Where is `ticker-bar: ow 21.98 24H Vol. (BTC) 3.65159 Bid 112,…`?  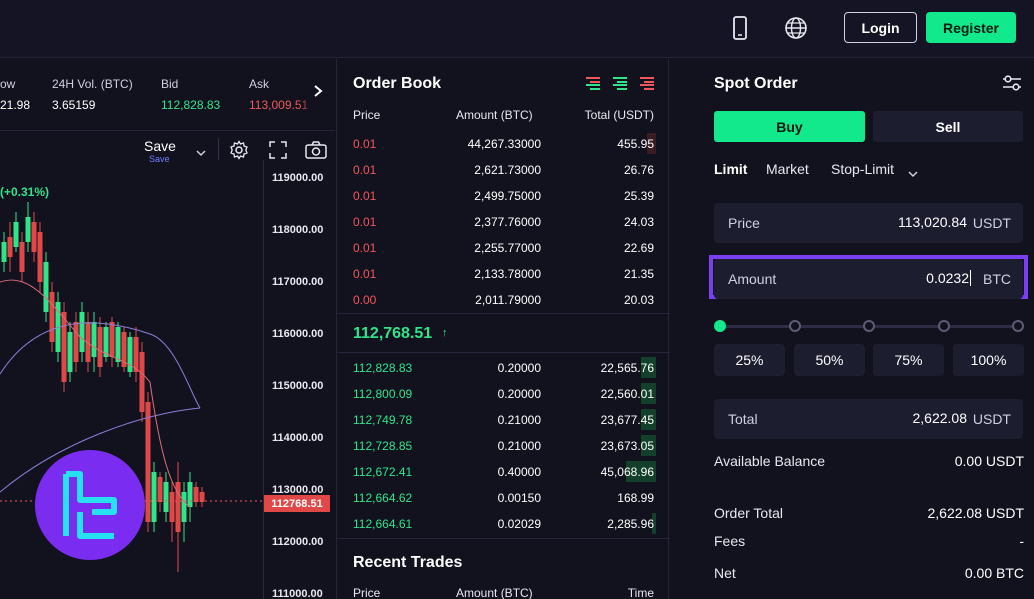
ticker-bar: ow 21.98 24H Vol. (BTC) 3.65159 Bid 112,… is located at coordinates (167, 95).